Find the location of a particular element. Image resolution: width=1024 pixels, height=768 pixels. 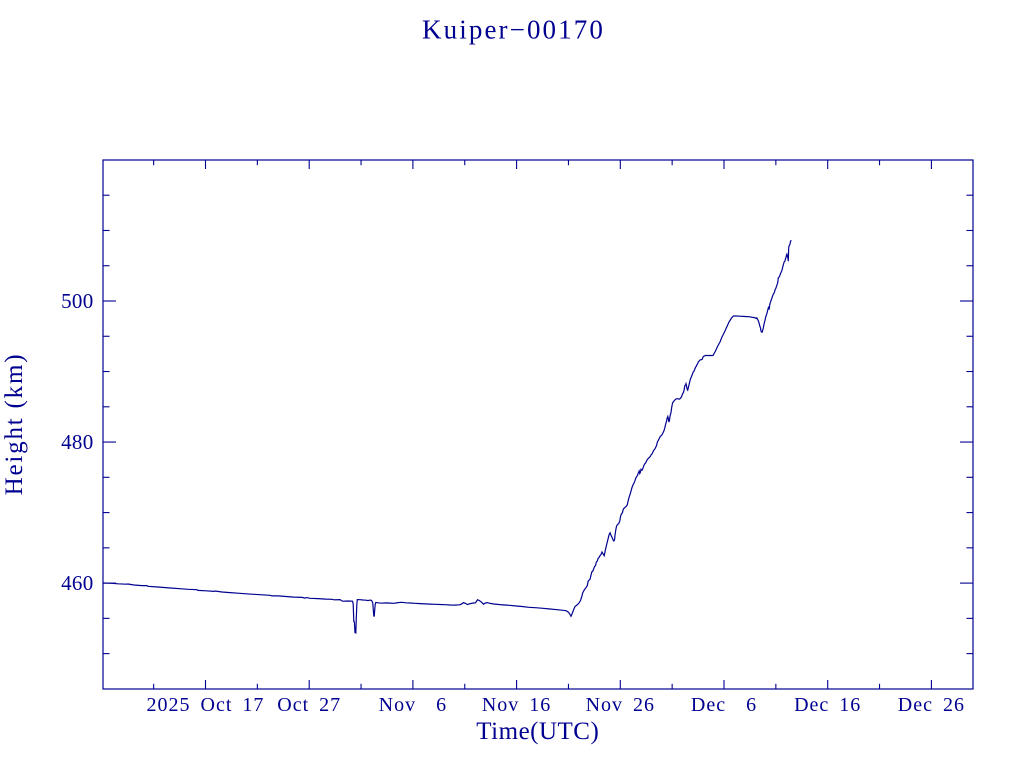

svg-text: Nov 16 is located at coordinates (516, 705).